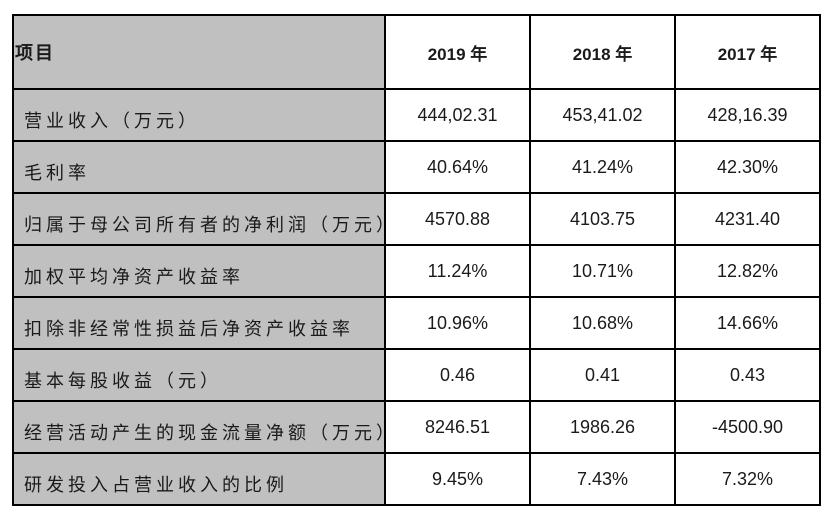 The height and width of the screenshot is (515, 836). What do you see at coordinates (747, 219) in the screenshot?
I see `value-cell: 4231.40` at bounding box center [747, 219].